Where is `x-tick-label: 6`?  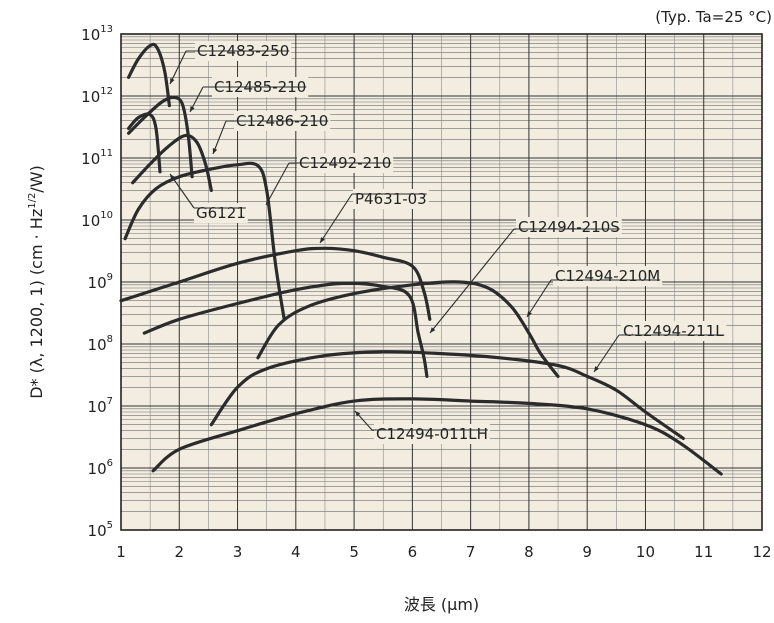 x-tick-label: 6 is located at coordinates (413, 552).